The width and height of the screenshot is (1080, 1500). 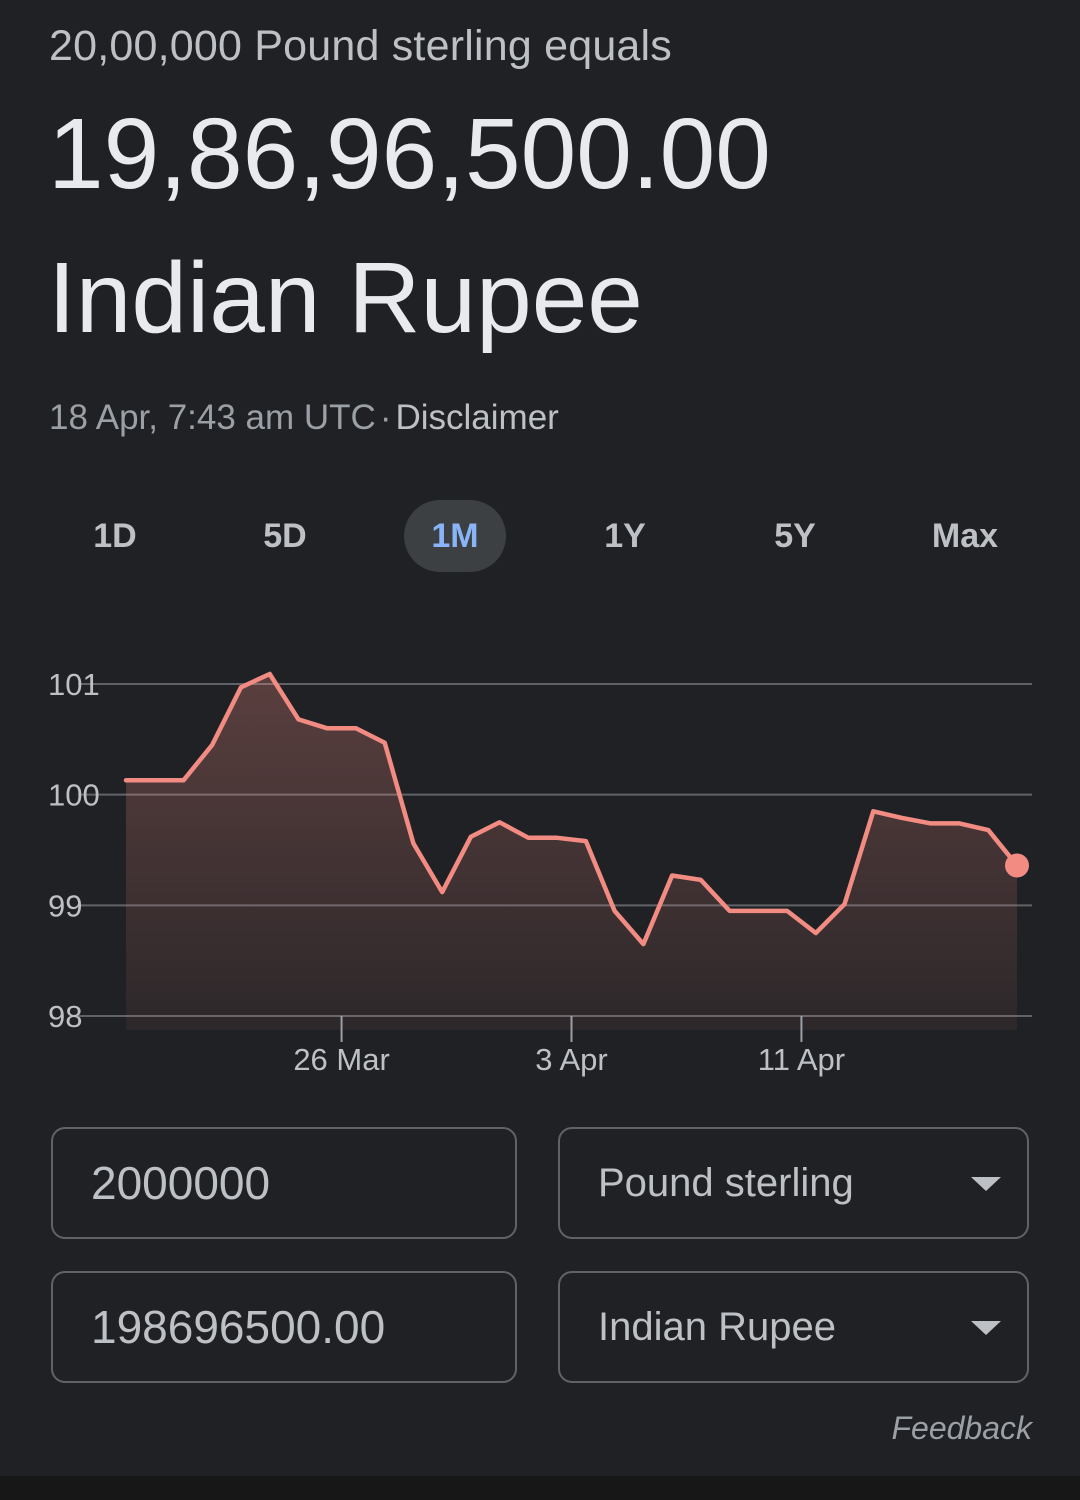 I want to click on range-tab-1d: 1D, so click(x=115, y=536).